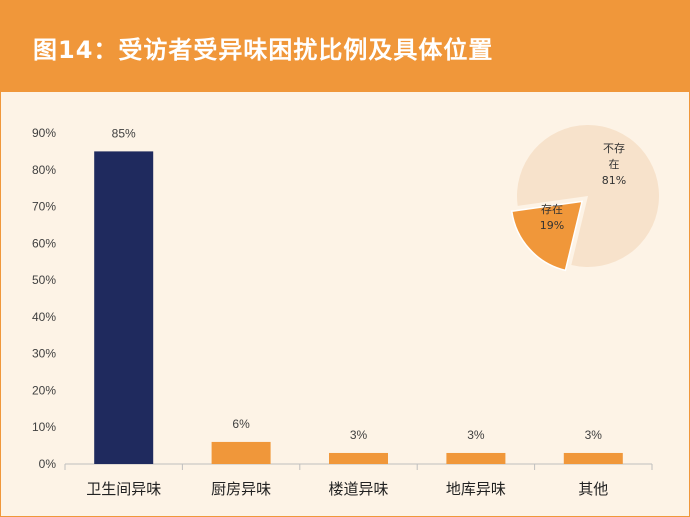  What do you see at coordinates (44, 133) in the screenshot?
I see `y-tick-label: 90%` at bounding box center [44, 133].